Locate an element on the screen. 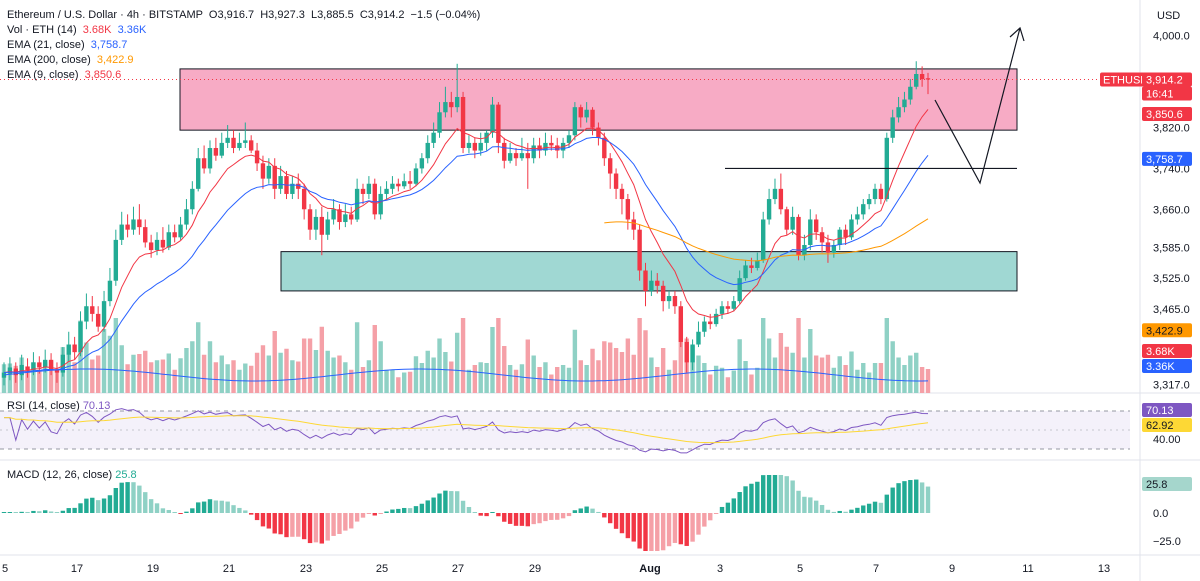 This screenshot has height=581, width=1200. rsi-ma-line is located at coordinates (466, 429).